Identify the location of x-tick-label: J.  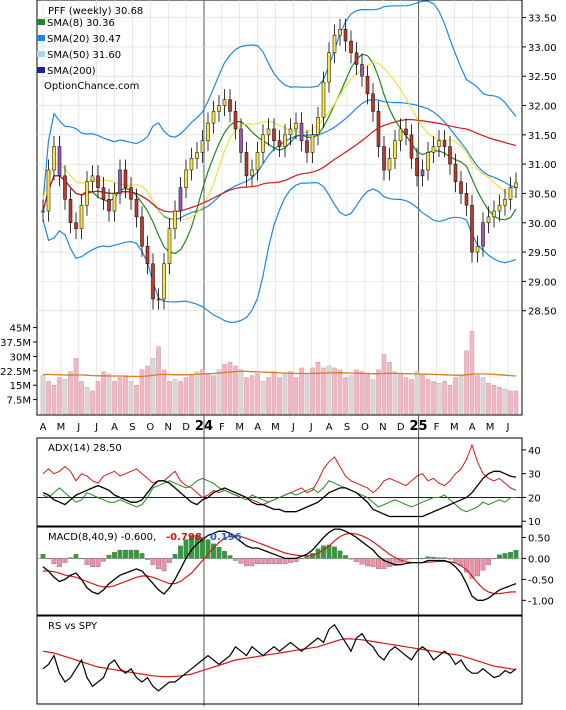
(293, 427).